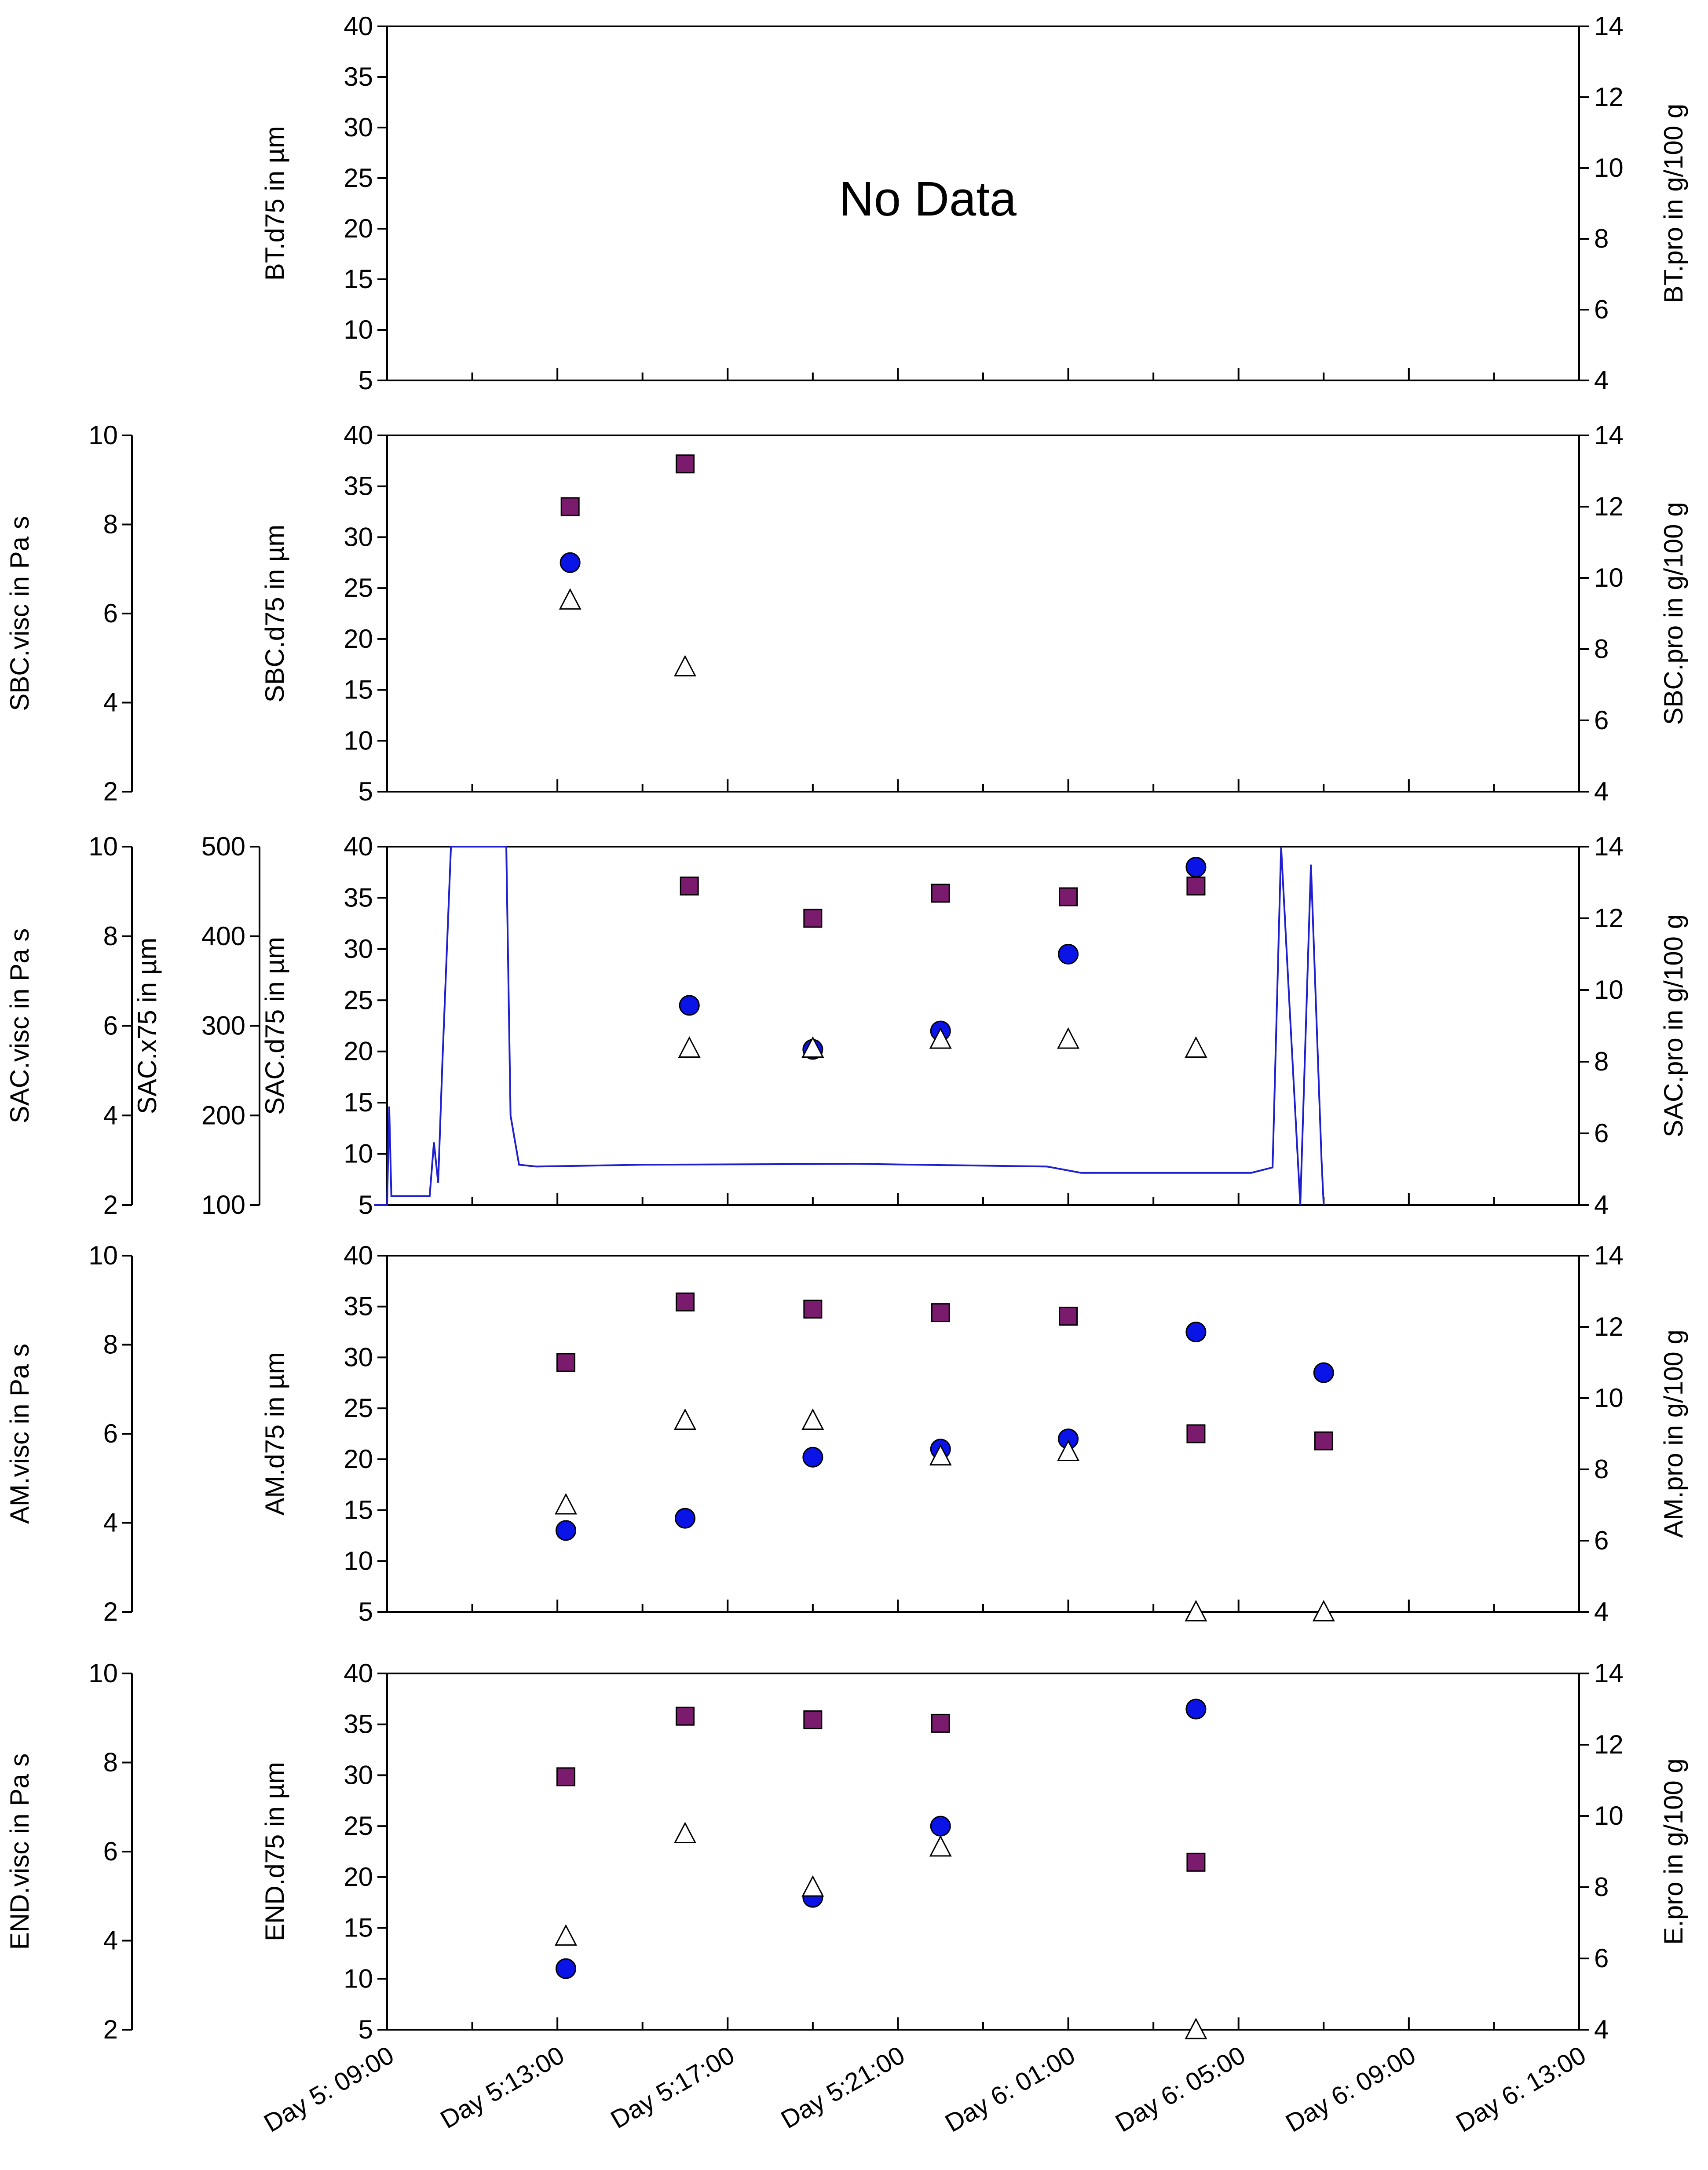 This screenshot has height=2170, width=1708. I want to click on right-y-tick-label: 12, so click(1609, 1326).